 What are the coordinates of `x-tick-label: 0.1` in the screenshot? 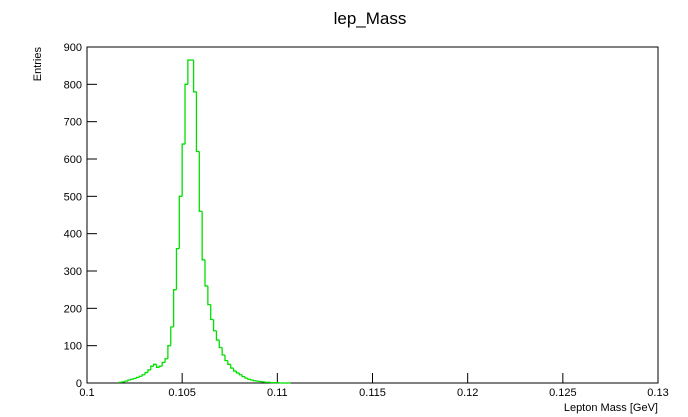 It's located at (86, 393).